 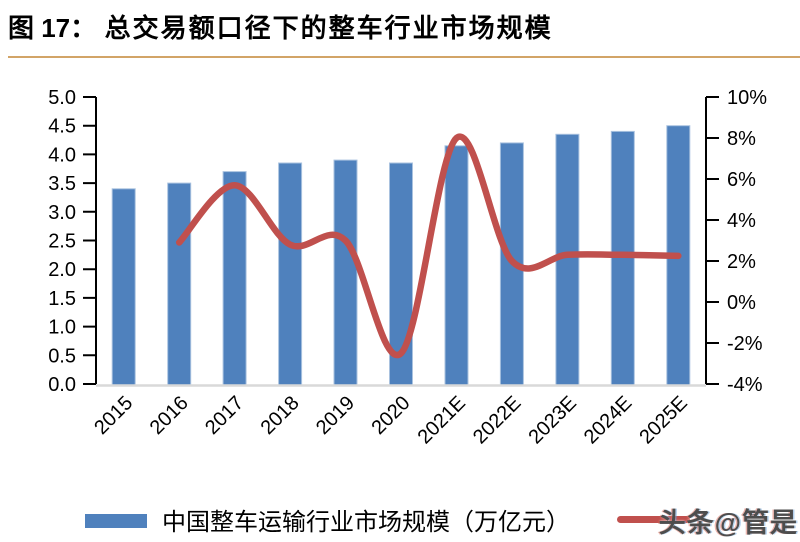 What do you see at coordinates (741, 262) in the screenshot?
I see `right-axis-tick-label: 2%` at bounding box center [741, 262].